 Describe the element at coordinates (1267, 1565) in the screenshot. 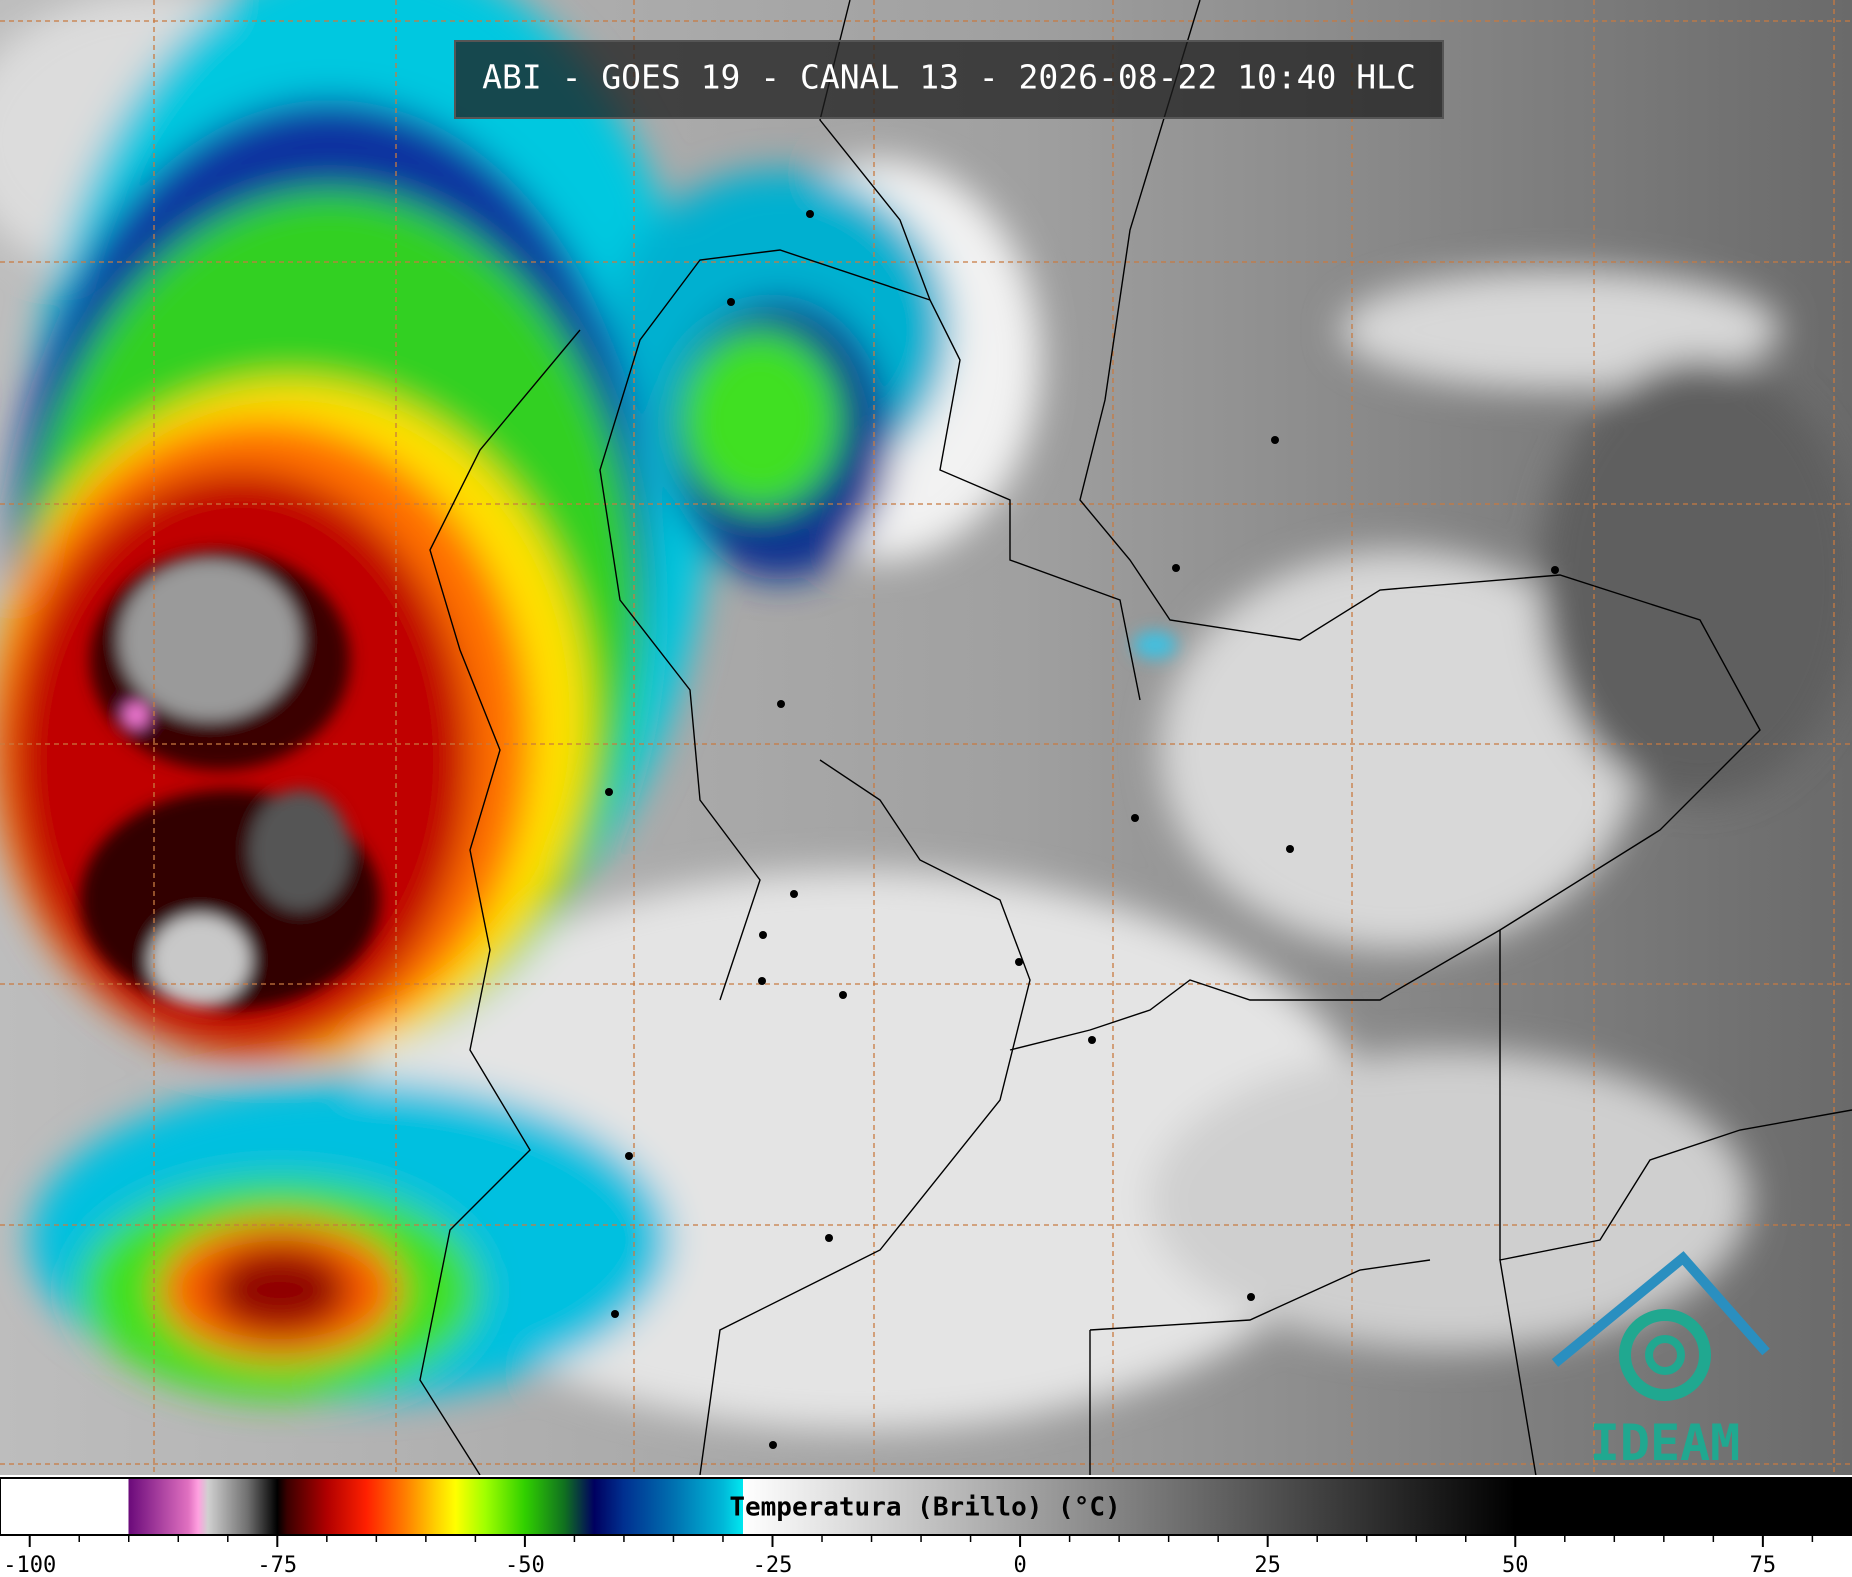

I see `tick-label: 25` at that location.